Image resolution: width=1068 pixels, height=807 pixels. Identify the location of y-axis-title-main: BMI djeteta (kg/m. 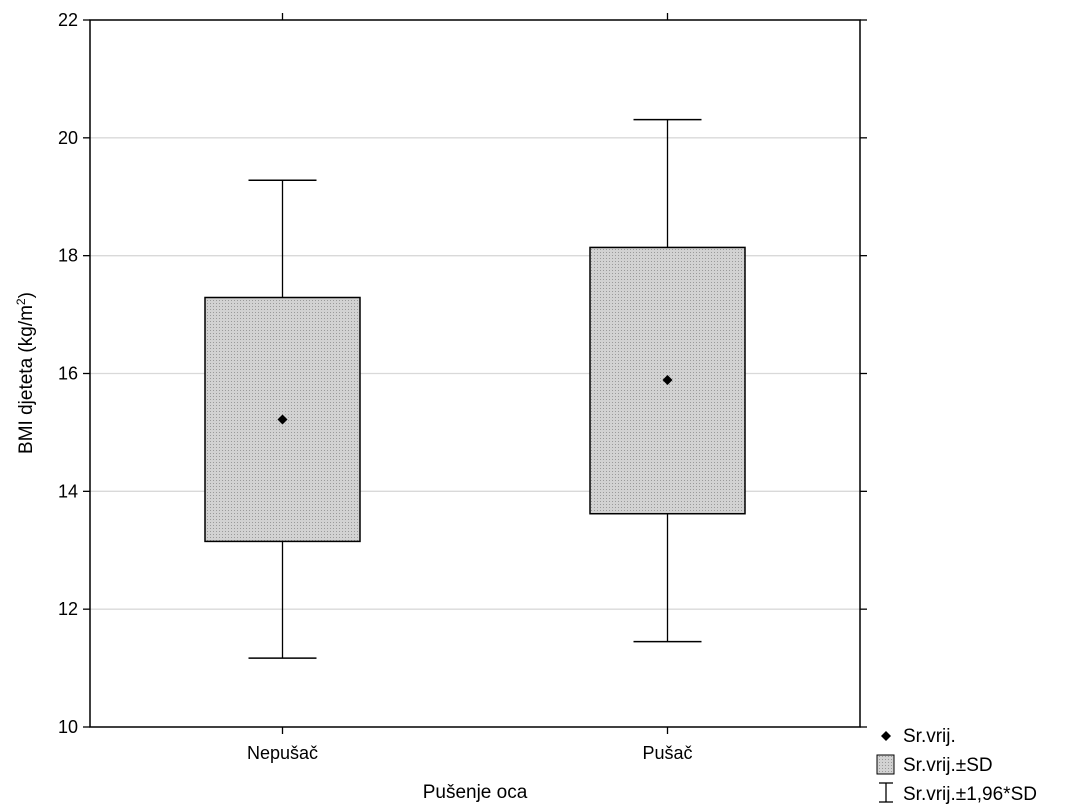
(26, 379).